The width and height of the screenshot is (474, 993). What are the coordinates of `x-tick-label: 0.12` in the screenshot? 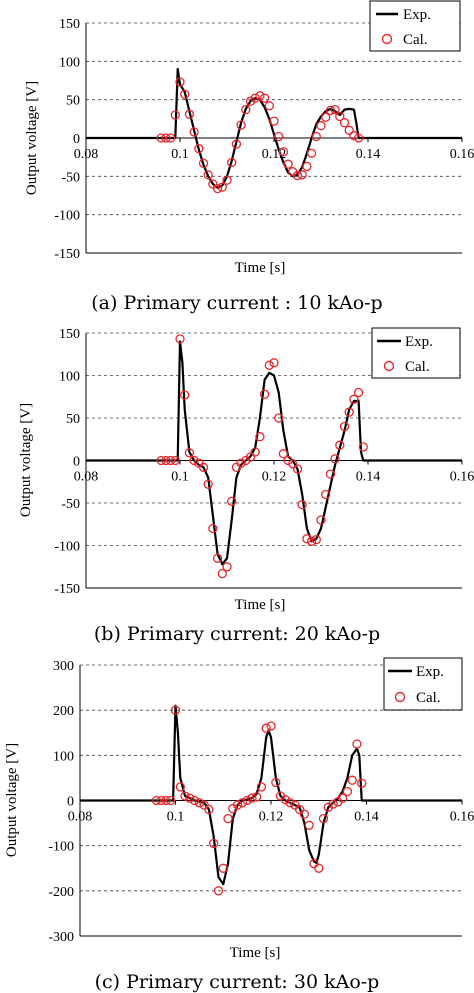 It's located at (274, 477).